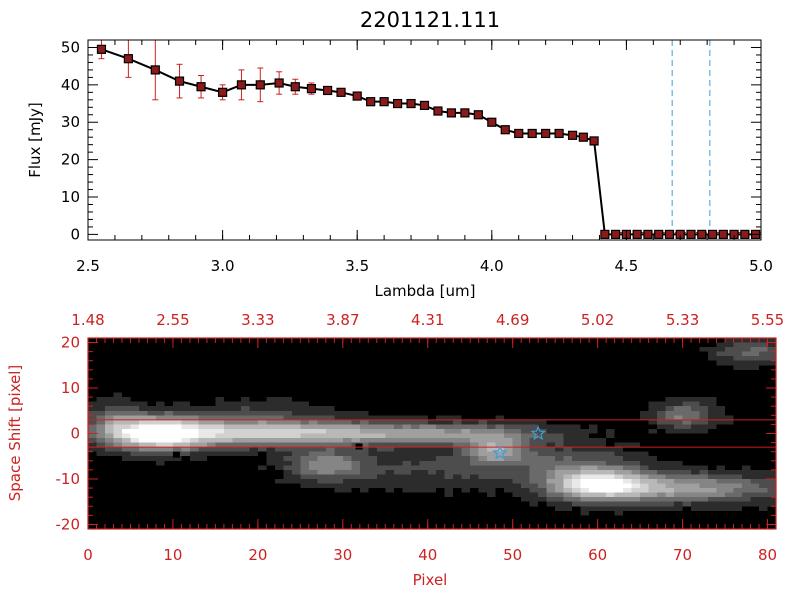 This screenshot has width=800, height=600. Describe the element at coordinates (257, 320) in the screenshot. I see `top-wavelength-label: 3.33` at that location.